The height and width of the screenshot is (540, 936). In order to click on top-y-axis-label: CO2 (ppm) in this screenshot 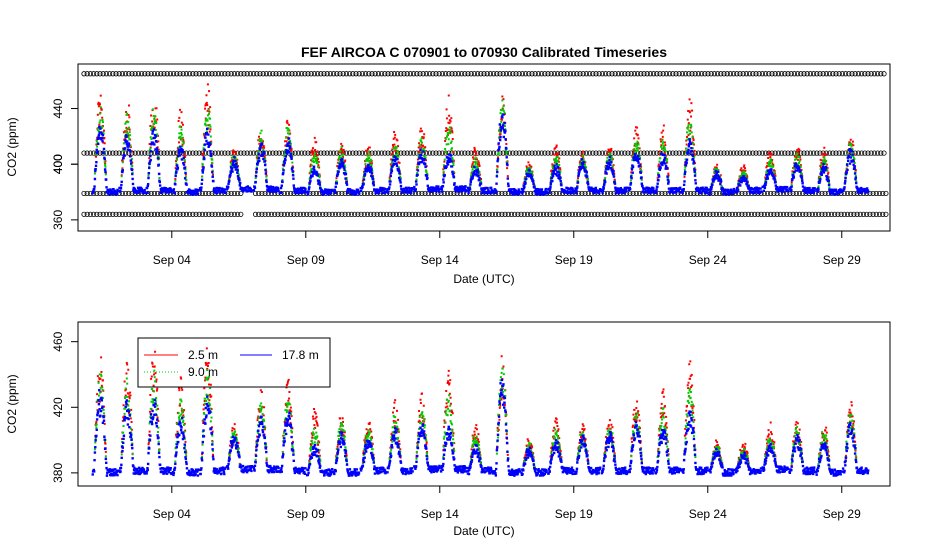, I will do `click(12, 146)`.